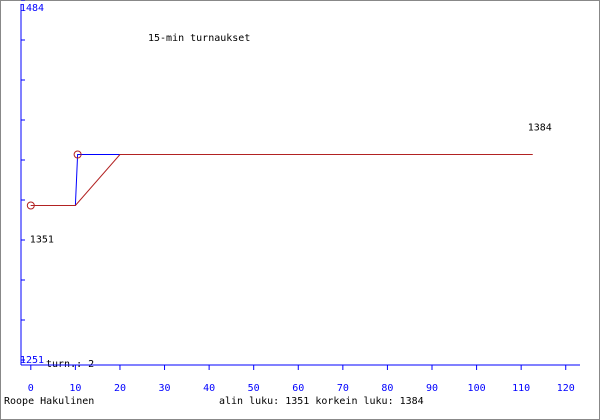 This screenshot has height=420, width=600. I want to click on x-tick-label: 60, so click(298, 388).